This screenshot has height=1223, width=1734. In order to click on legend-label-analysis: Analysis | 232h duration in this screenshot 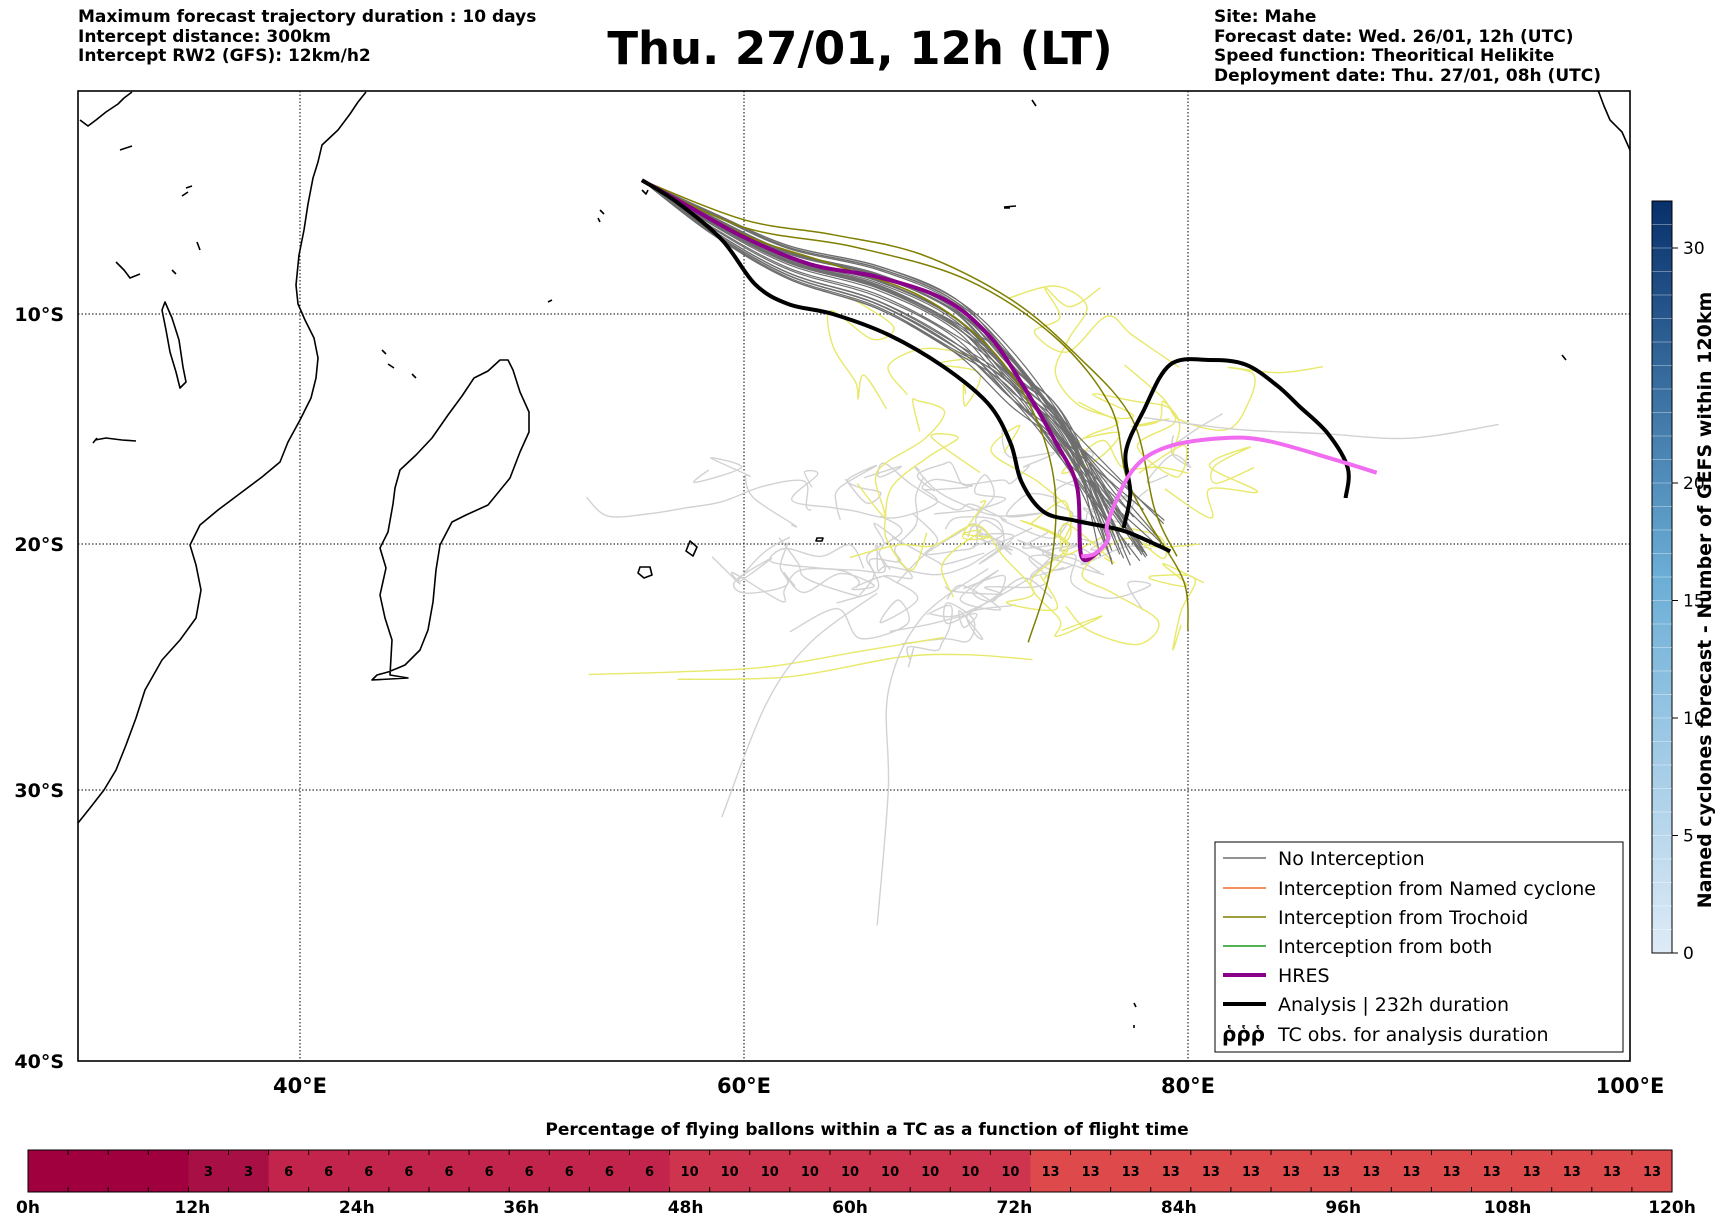, I will do `click(1393, 1005)`.